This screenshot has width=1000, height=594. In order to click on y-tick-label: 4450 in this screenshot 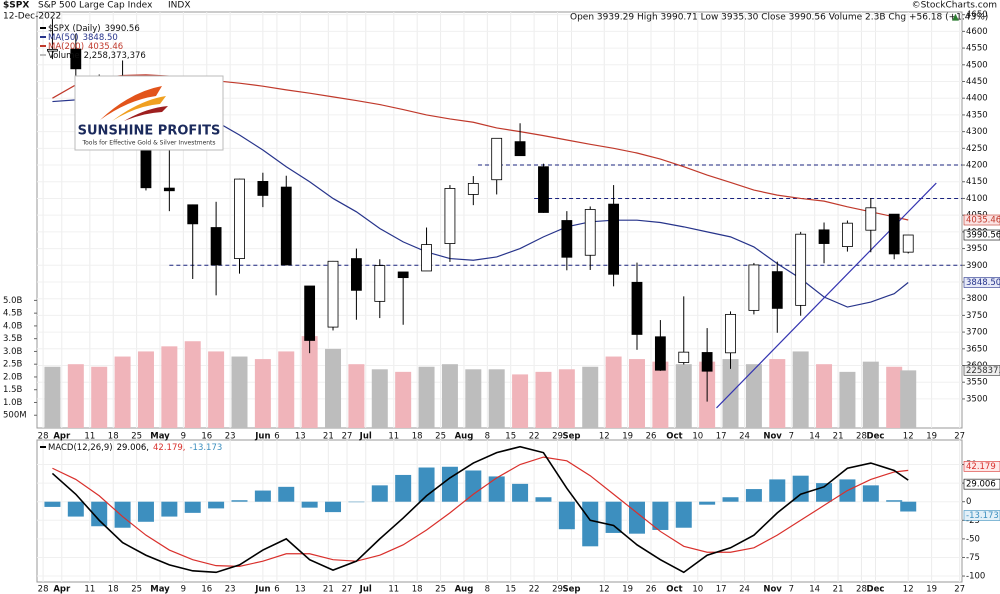, I will do `click(977, 82)`.